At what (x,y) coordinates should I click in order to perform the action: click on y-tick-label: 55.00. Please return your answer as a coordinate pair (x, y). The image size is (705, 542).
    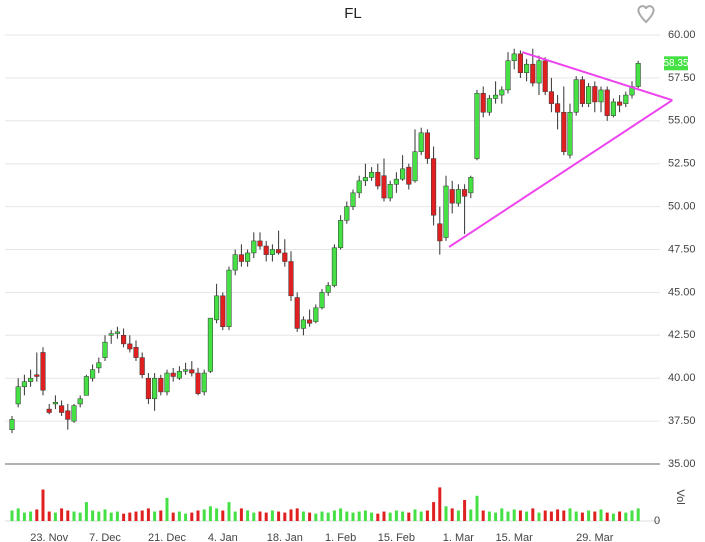
    Looking at the image, I should click on (682, 121).